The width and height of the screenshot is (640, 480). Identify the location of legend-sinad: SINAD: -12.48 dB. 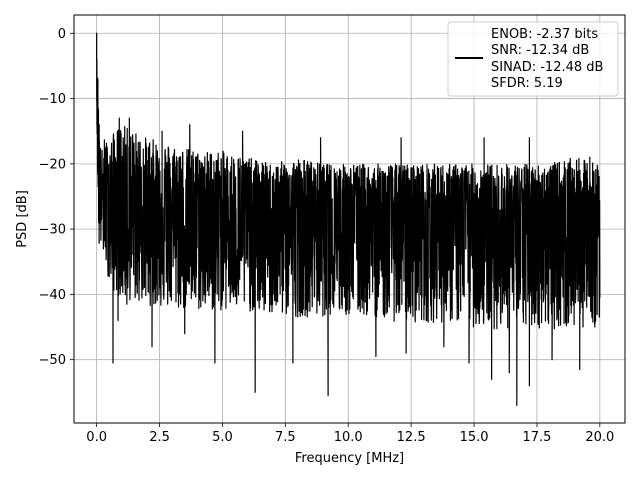
(547, 67).